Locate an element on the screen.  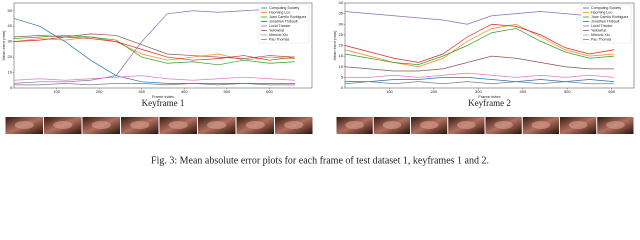
y-tick-label: 5 is located at coordinates (342, 76).